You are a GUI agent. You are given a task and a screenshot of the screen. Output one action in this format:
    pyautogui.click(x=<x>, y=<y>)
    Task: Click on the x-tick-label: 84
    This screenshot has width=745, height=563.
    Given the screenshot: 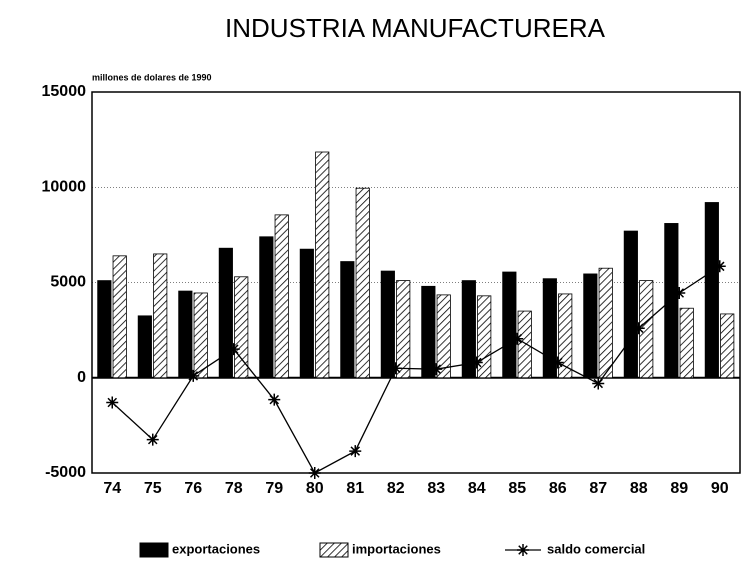 What is the action you would take?
    pyautogui.click(x=477, y=488)
    